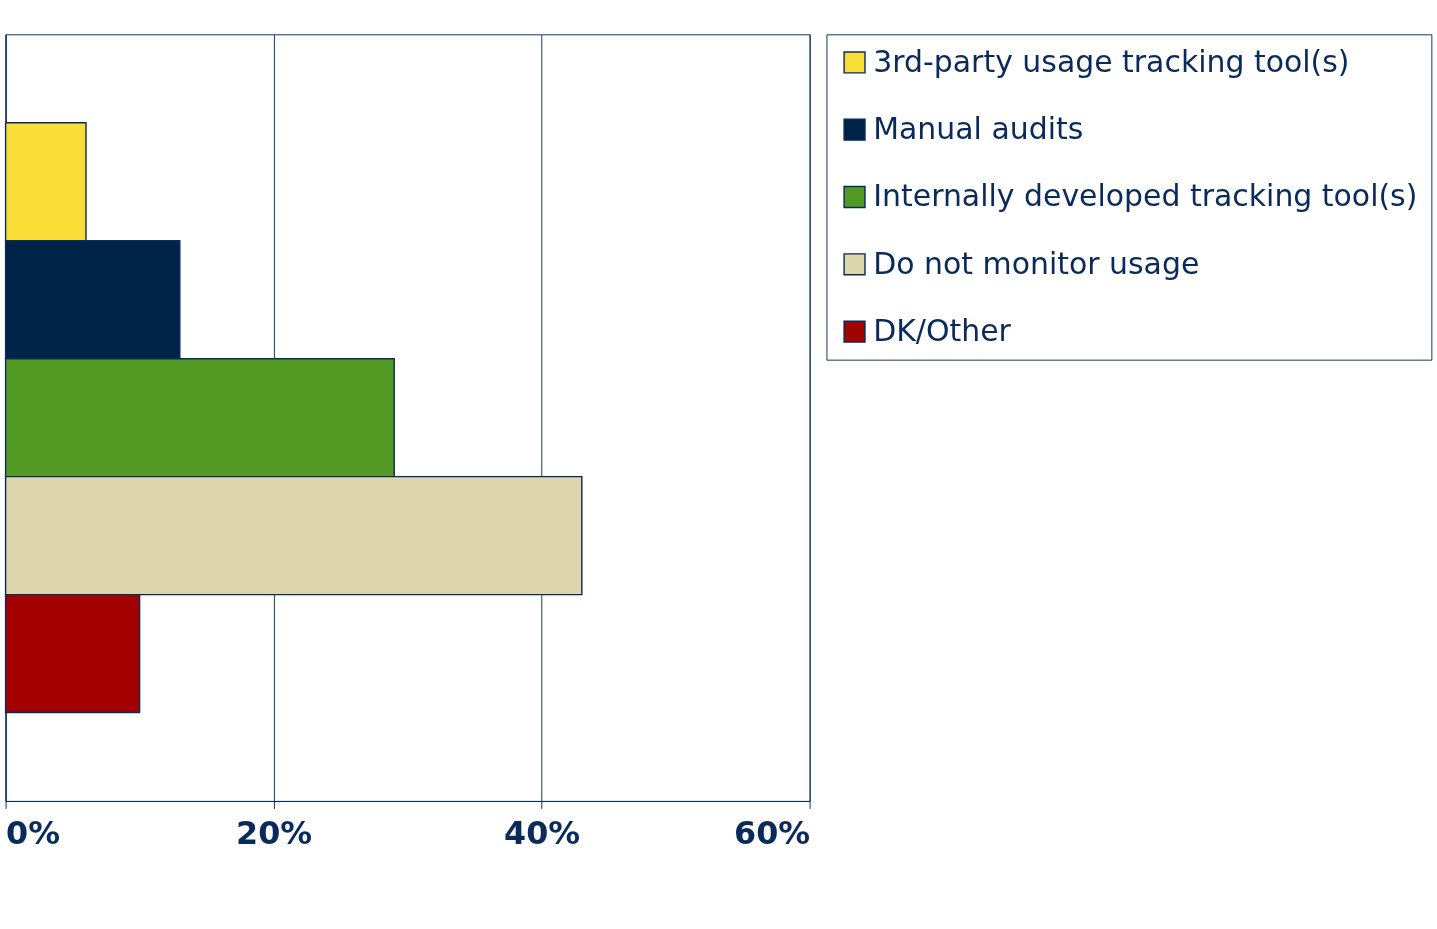 Image resolution: width=1437 pixels, height=929 pixels. What do you see at coordinates (274, 832) in the screenshot?
I see `x-tick-label: 20%` at bounding box center [274, 832].